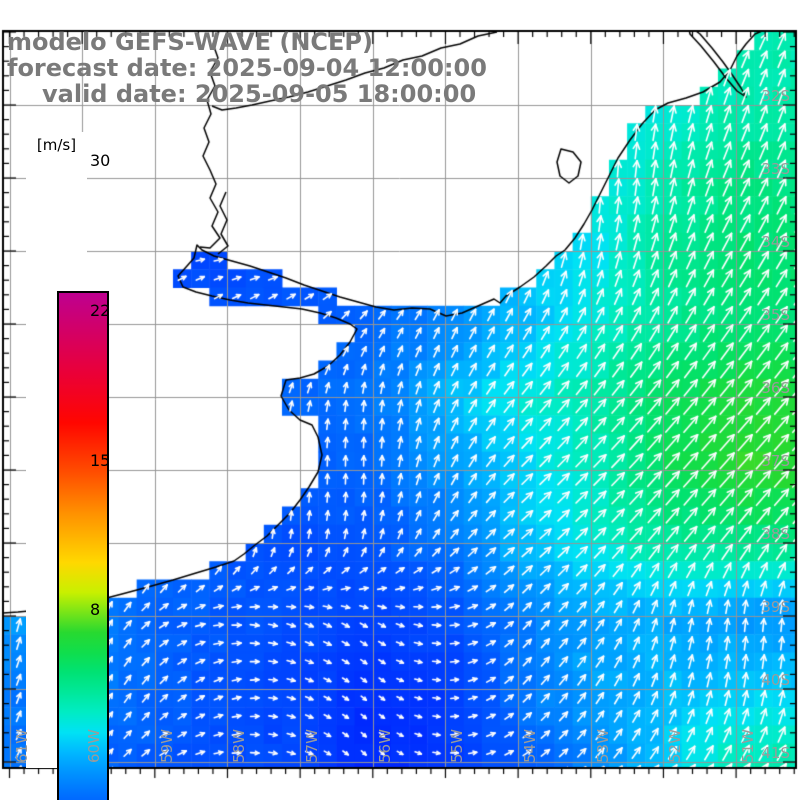 This screenshot has height=800, width=800. What do you see at coordinates (21, 746) in the screenshot?
I see `lon-label: 61W` at bounding box center [21, 746].